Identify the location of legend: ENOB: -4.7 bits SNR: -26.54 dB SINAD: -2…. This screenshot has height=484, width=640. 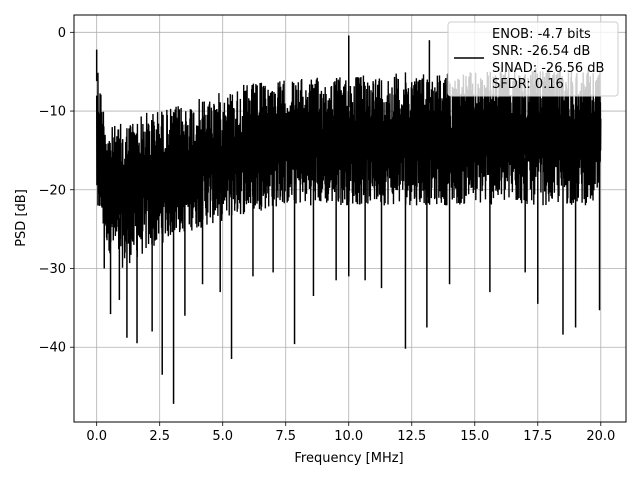
(533, 59).